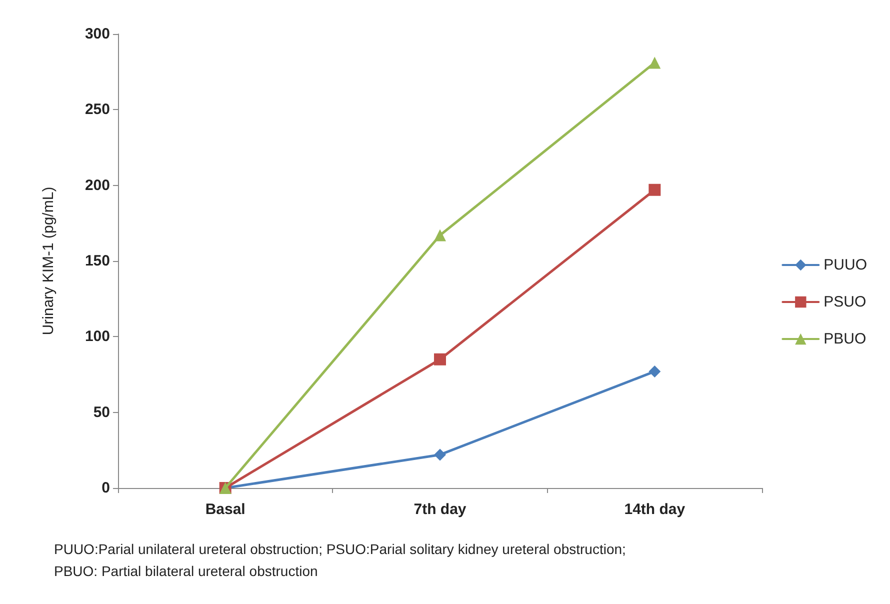  What do you see at coordinates (97, 109) in the screenshot?
I see `y-tick-label: 250` at bounding box center [97, 109].